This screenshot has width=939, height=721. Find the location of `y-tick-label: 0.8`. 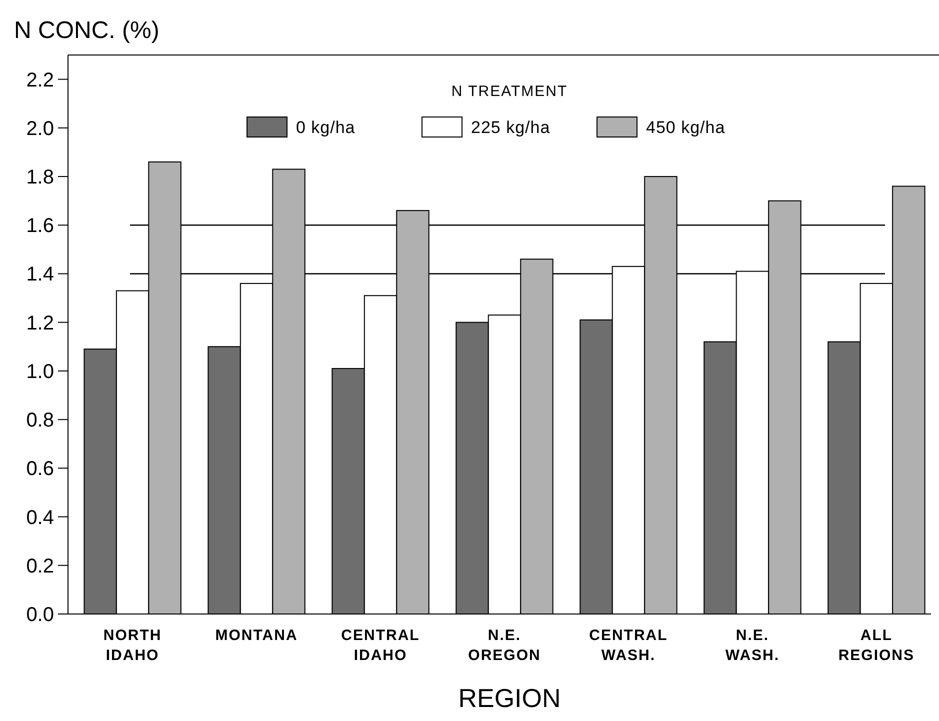

y-tick-label: 0.8 is located at coordinates (40, 421).